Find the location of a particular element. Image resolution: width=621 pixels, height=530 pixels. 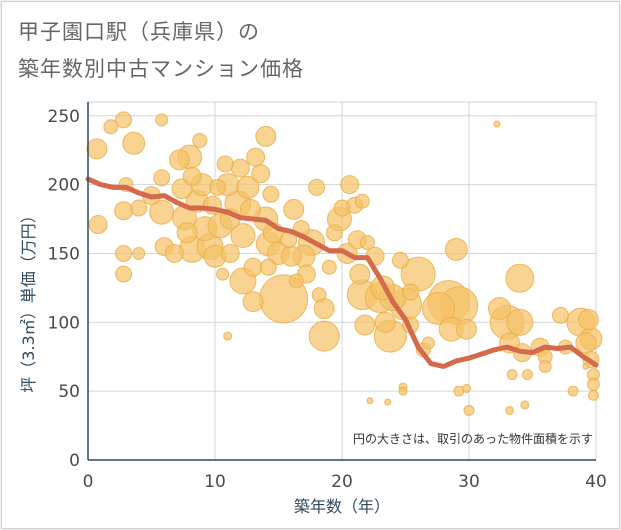

chart-title-line-2: 築年数別中古マンション価格 is located at coordinates (161, 69).